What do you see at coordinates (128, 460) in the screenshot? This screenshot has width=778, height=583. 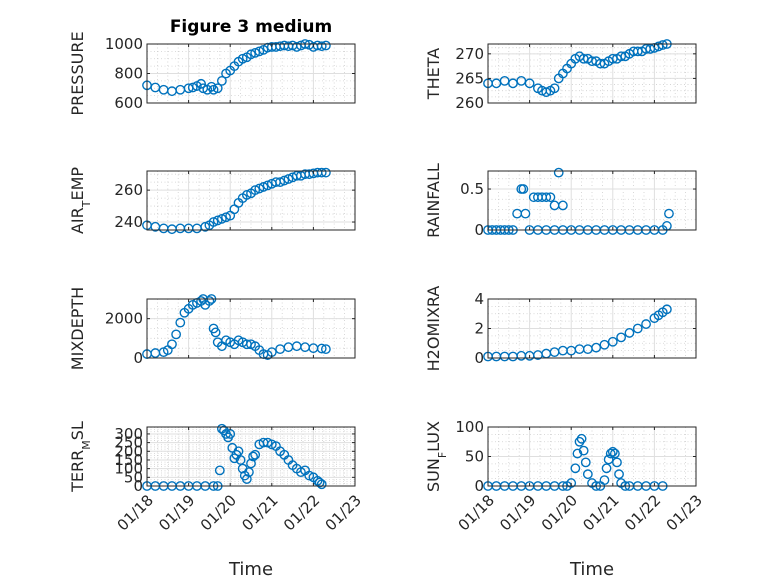 I see `y-tick-label: 150` at bounding box center [128, 460].